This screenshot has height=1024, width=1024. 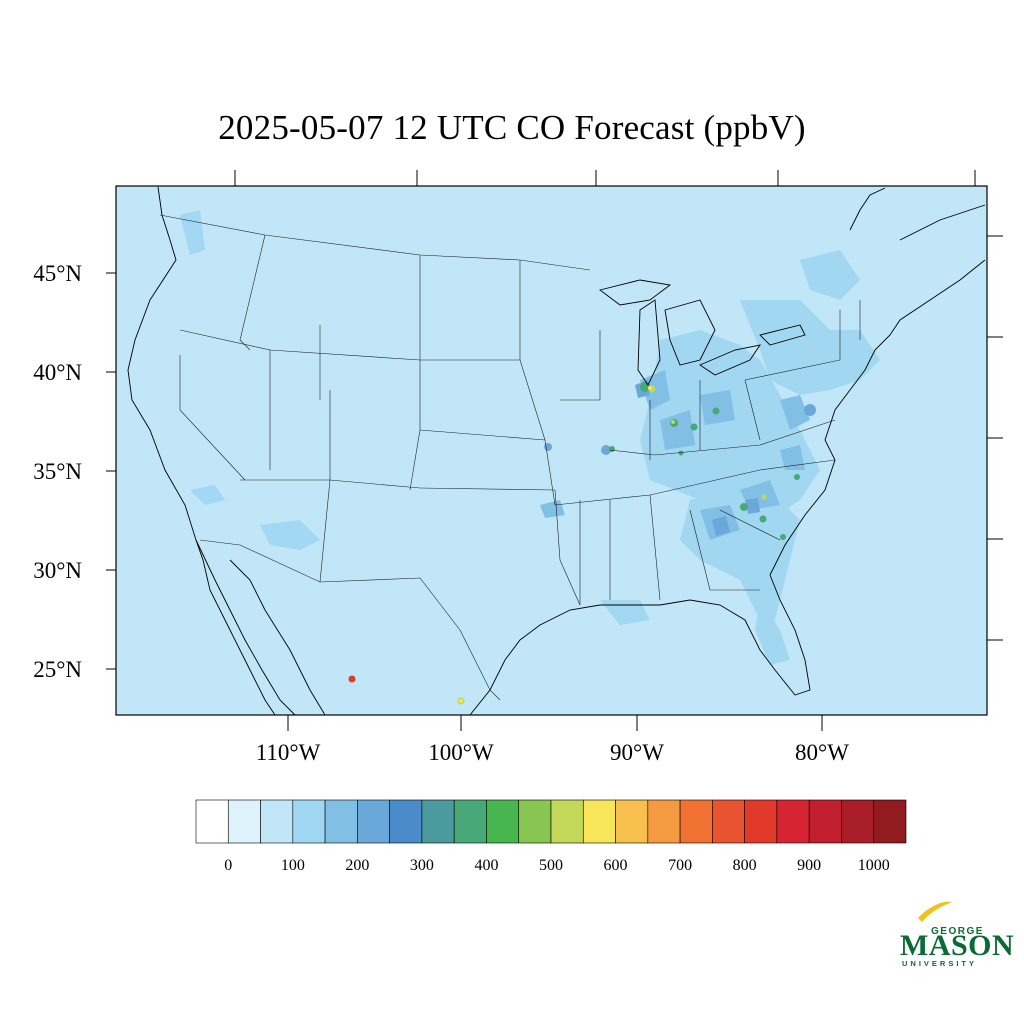 What do you see at coordinates (551, 865) in the screenshot?
I see `colorbar-label: 500` at bounding box center [551, 865].